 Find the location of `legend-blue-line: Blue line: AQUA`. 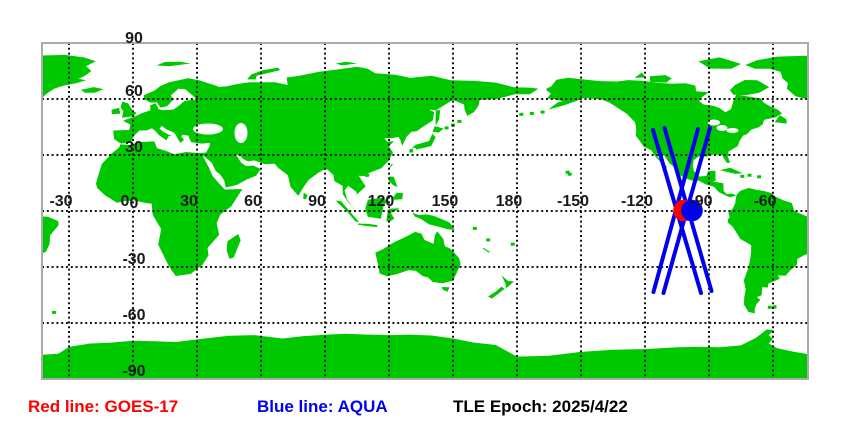

legend-blue-line: Blue line: AQUA is located at coordinates (322, 406).